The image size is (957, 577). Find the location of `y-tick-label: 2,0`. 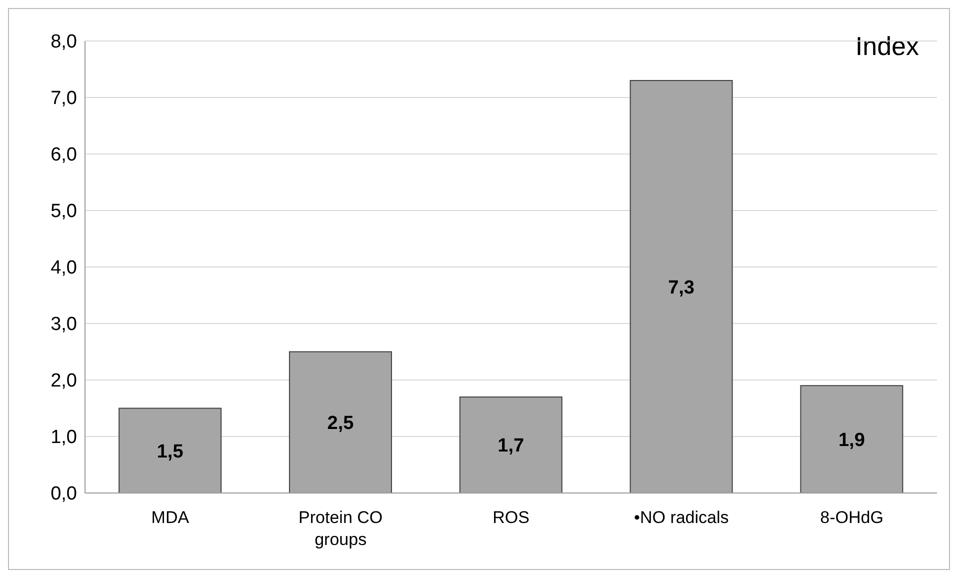

y-tick-label: 2,0 is located at coordinates (63, 381).